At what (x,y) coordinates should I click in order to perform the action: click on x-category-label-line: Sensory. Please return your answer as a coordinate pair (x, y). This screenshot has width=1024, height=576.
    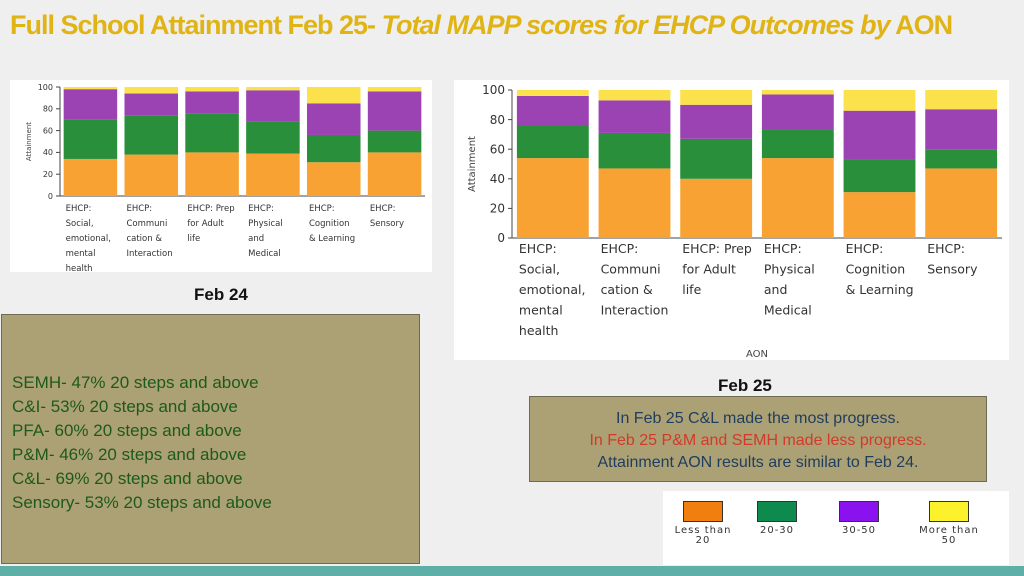
    Looking at the image, I should click on (952, 269).